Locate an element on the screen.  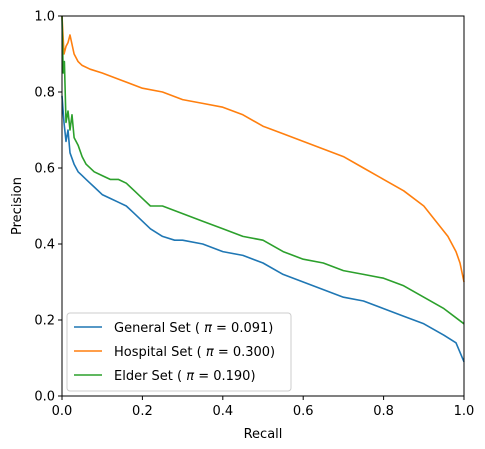
legend-label-1: Hospital Set ( π = 0.300) is located at coordinates (194, 352).